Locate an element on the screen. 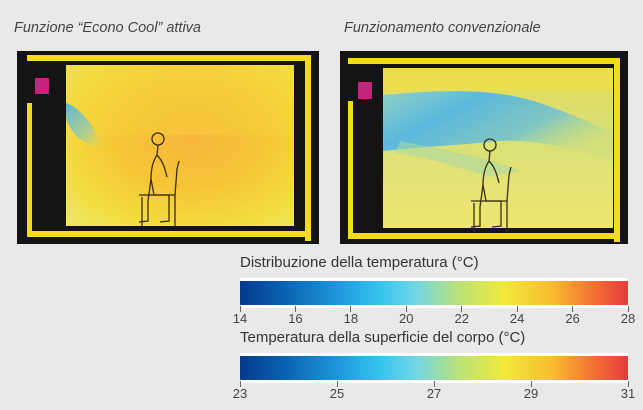 Image resolution: width=643 pixels, height=410 pixels. scale-tick-label: 16 is located at coordinates (295, 318).